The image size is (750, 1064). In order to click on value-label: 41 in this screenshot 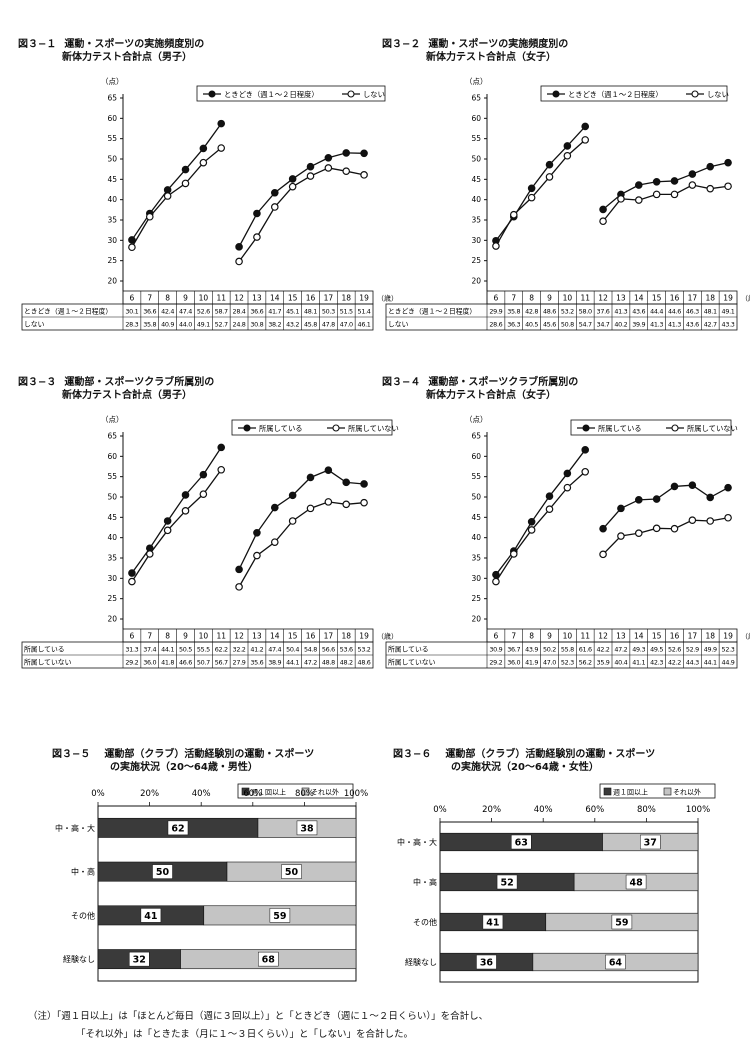, I will do `click(492, 923)`.